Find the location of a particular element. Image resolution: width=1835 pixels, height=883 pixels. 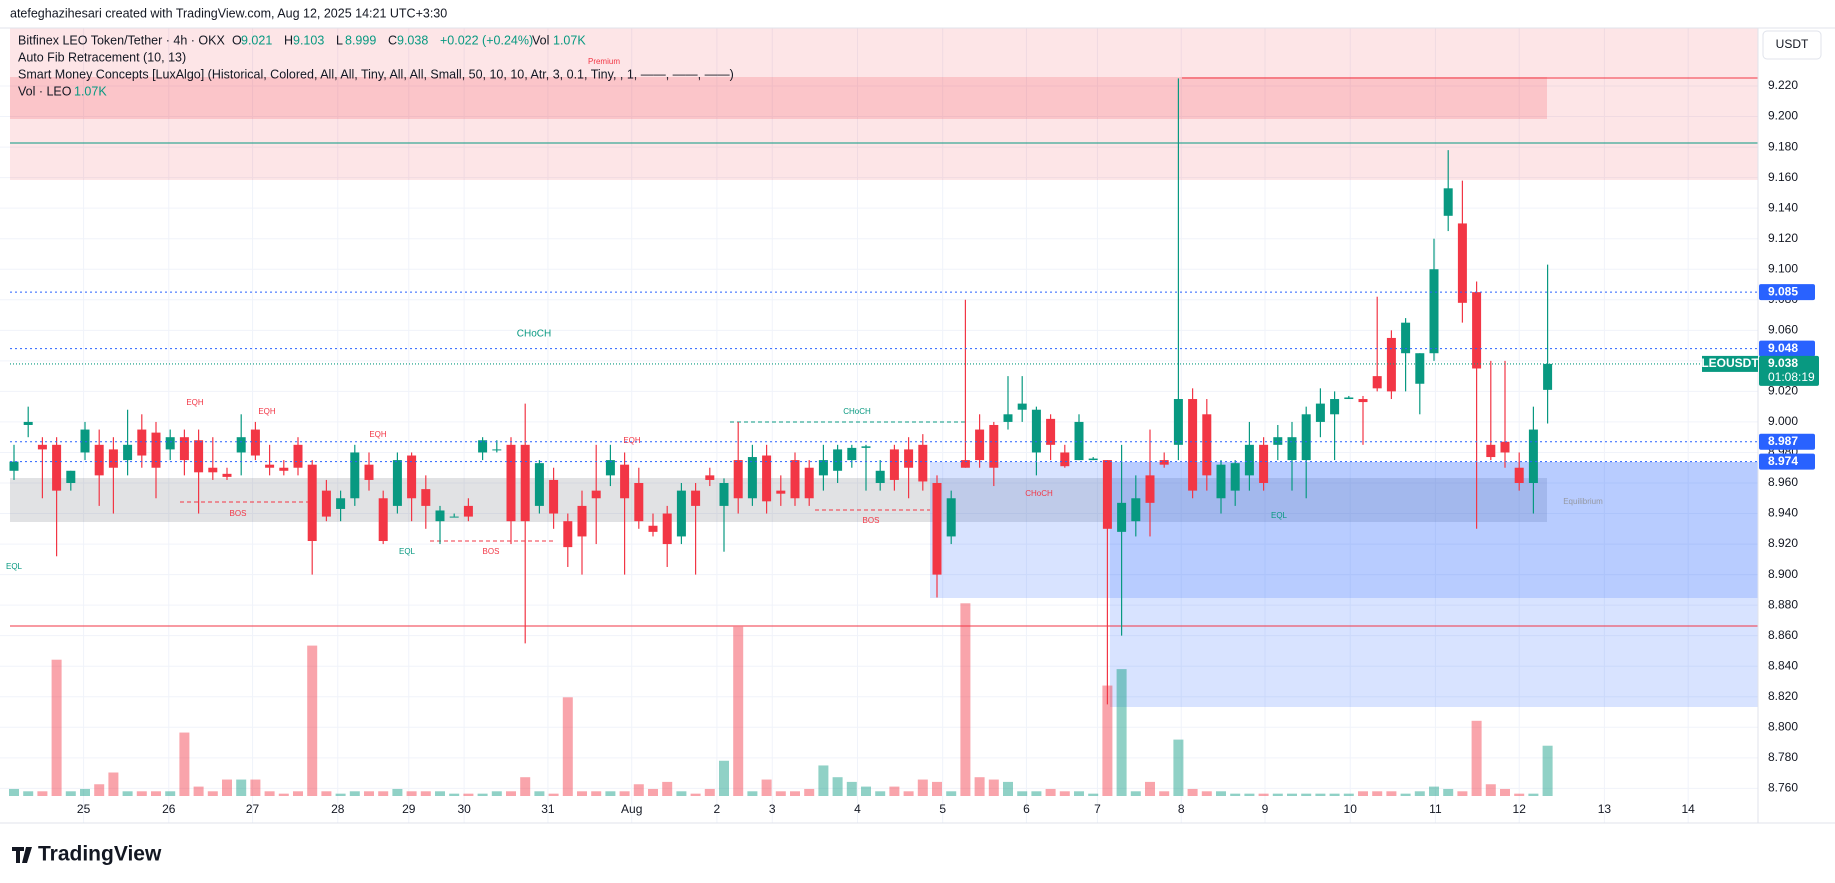

currency-button is located at coordinates (1792, 45).